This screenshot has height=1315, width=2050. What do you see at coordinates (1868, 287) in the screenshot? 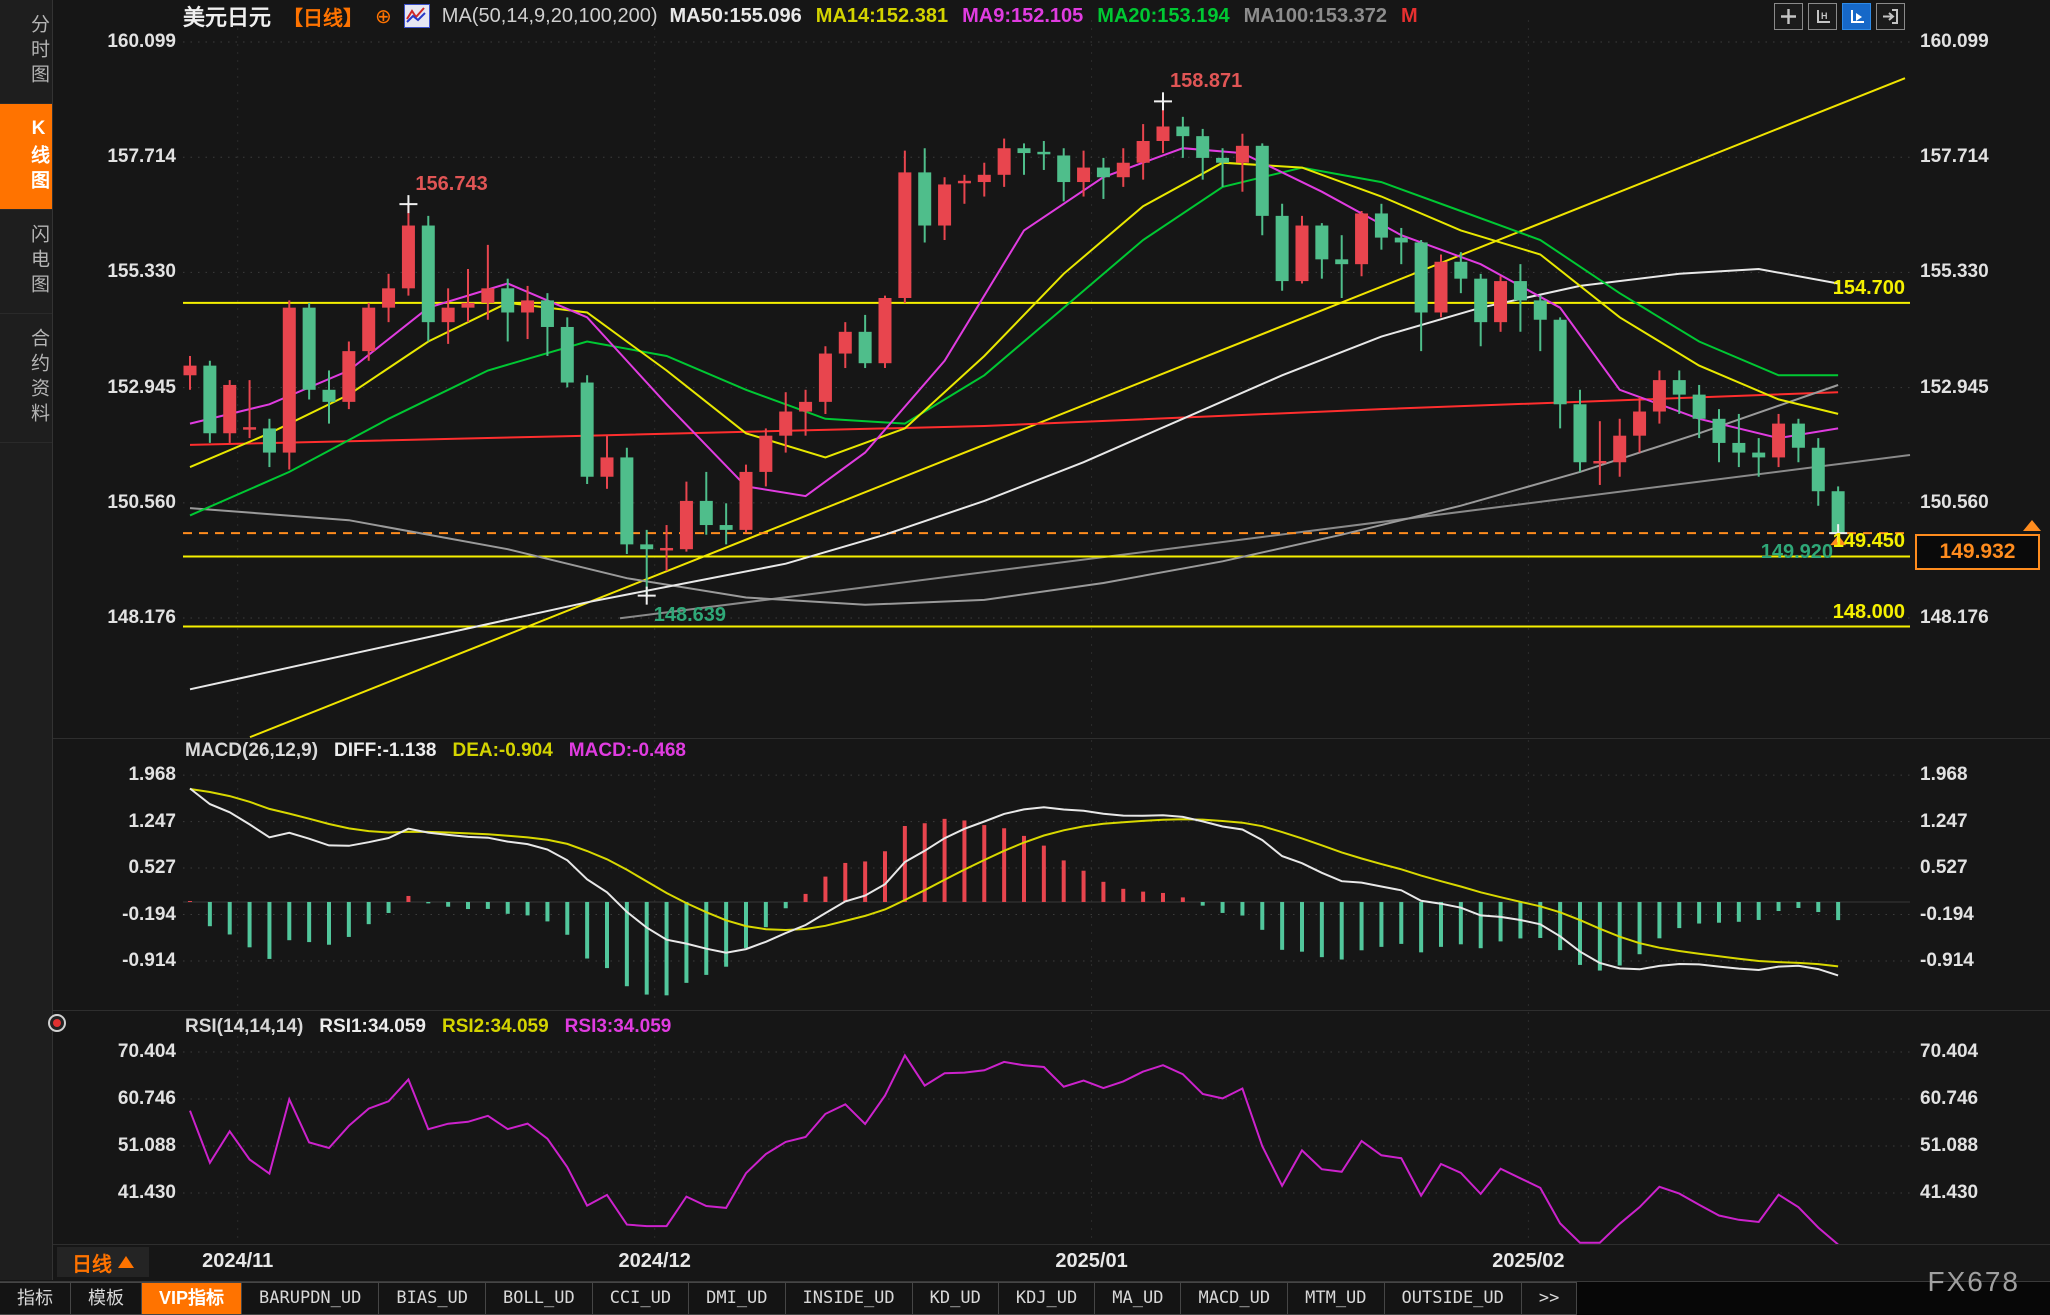
I see `level-label: 154.700` at bounding box center [1868, 287].